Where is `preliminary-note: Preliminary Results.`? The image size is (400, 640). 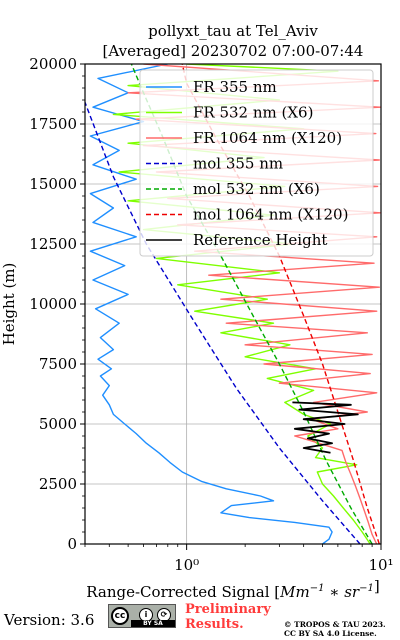
preliminary-note: Preliminary Results. is located at coordinates (228, 617).